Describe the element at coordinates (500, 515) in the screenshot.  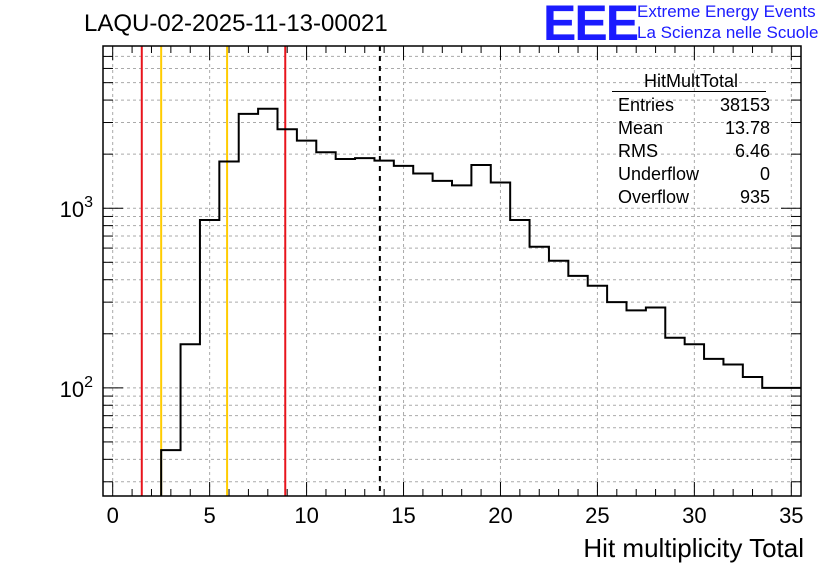
I see `x-tick-label: 20` at that location.